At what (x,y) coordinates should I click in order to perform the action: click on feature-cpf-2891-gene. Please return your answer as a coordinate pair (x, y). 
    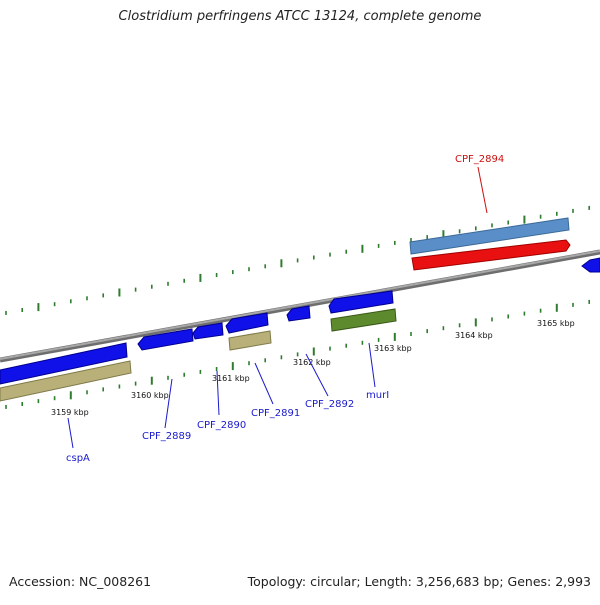
    Looking at the image, I should click on (250, 340).